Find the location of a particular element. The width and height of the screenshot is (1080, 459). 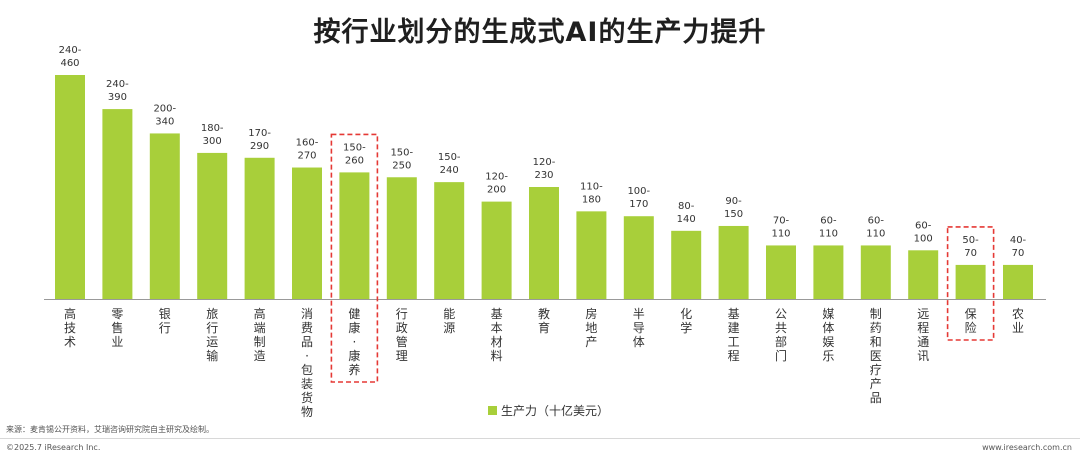

legend: 生产力（十亿美元） is located at coordinates (548, 410).